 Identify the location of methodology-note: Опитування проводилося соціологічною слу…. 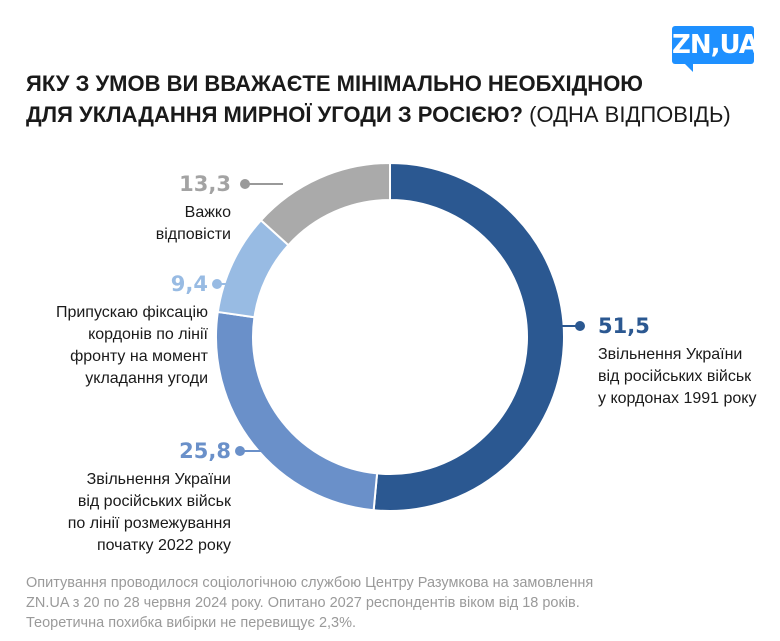
(396, 603).